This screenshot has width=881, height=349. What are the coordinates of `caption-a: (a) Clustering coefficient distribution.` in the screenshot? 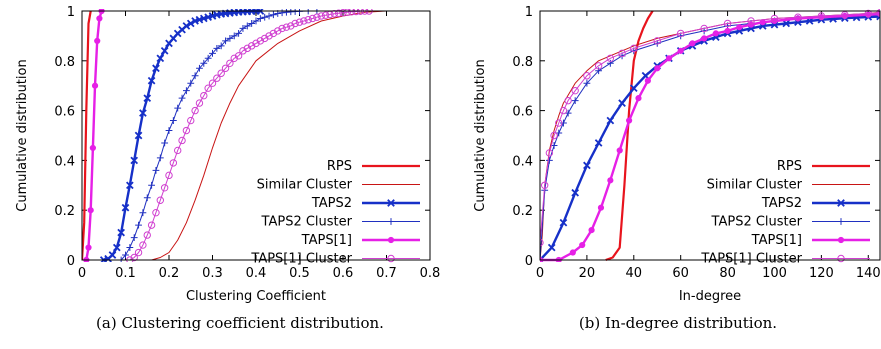 It's located at (240, 323).